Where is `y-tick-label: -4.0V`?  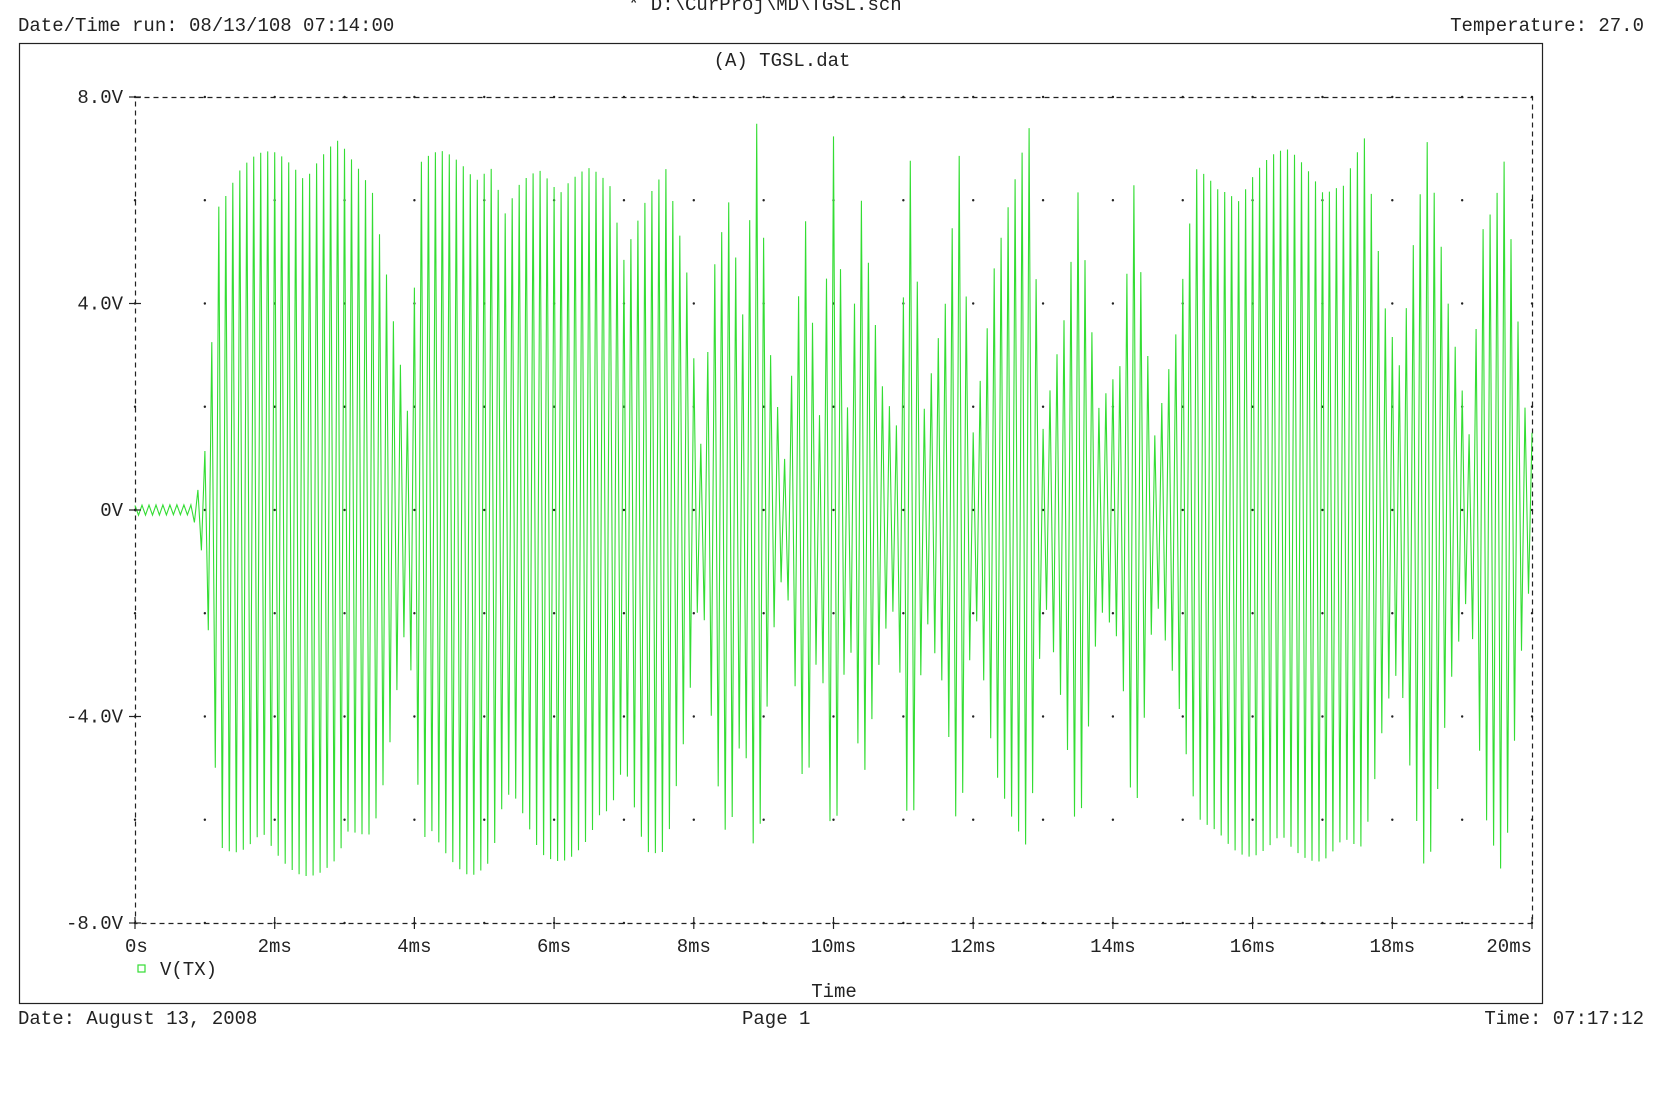
y-tick-label: -4.0V is located at coordinates (95, 718).